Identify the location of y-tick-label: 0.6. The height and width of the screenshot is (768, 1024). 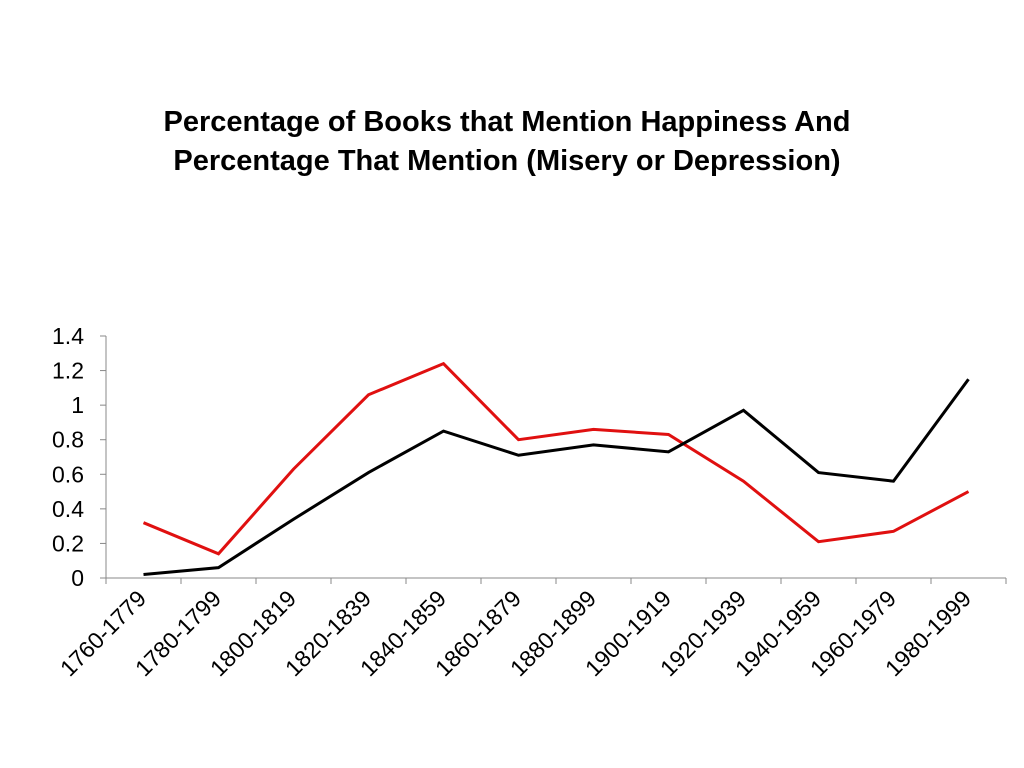
(68, 474).